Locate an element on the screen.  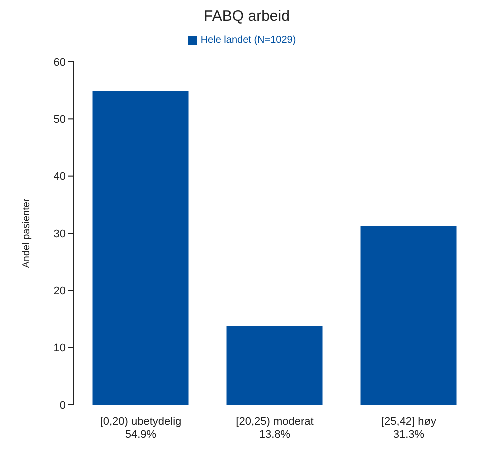
x-tick-label: [25,42] høy 31.3% is located at coordinates (409, 428).